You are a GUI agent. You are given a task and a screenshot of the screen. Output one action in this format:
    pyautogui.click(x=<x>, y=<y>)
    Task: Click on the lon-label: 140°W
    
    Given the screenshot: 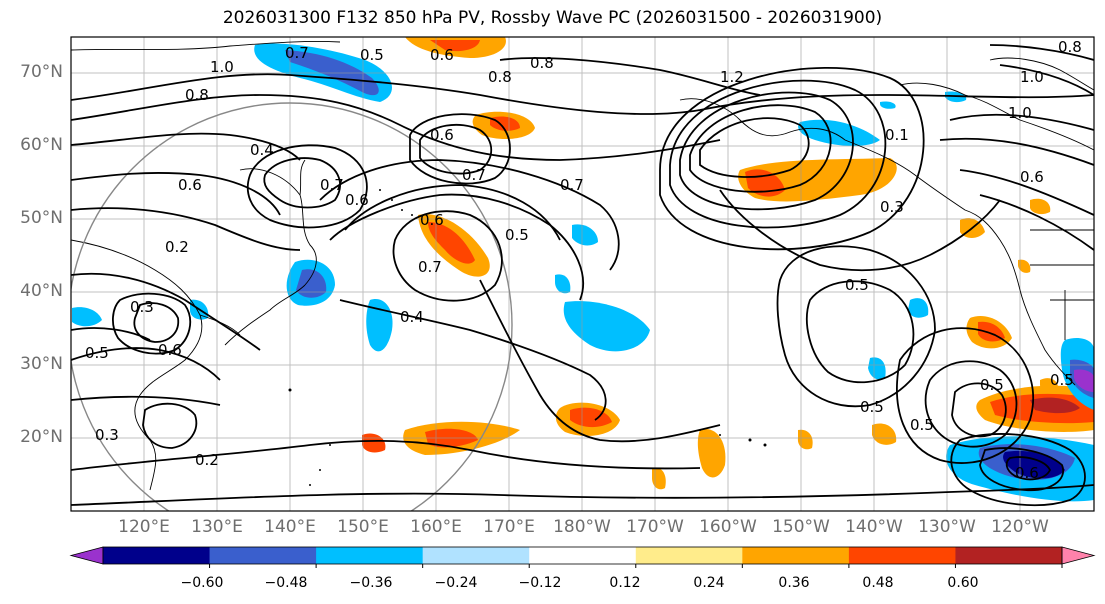 What is the action you would take?
    pyautogui.click(x=874, y=527)
    